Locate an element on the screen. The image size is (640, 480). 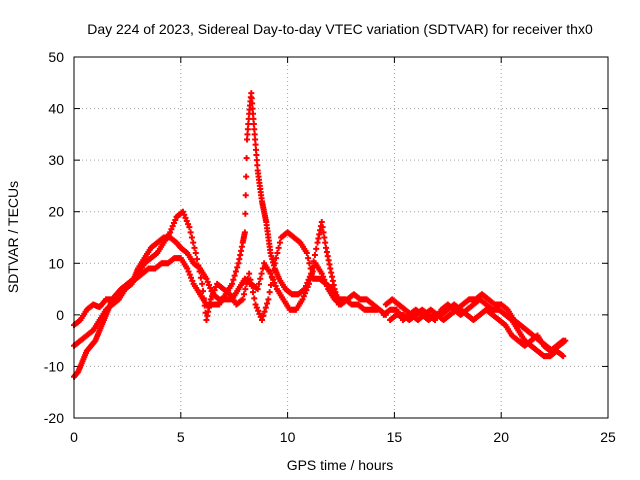
y-tick-label: 10 is located at coordinates (56, 263).